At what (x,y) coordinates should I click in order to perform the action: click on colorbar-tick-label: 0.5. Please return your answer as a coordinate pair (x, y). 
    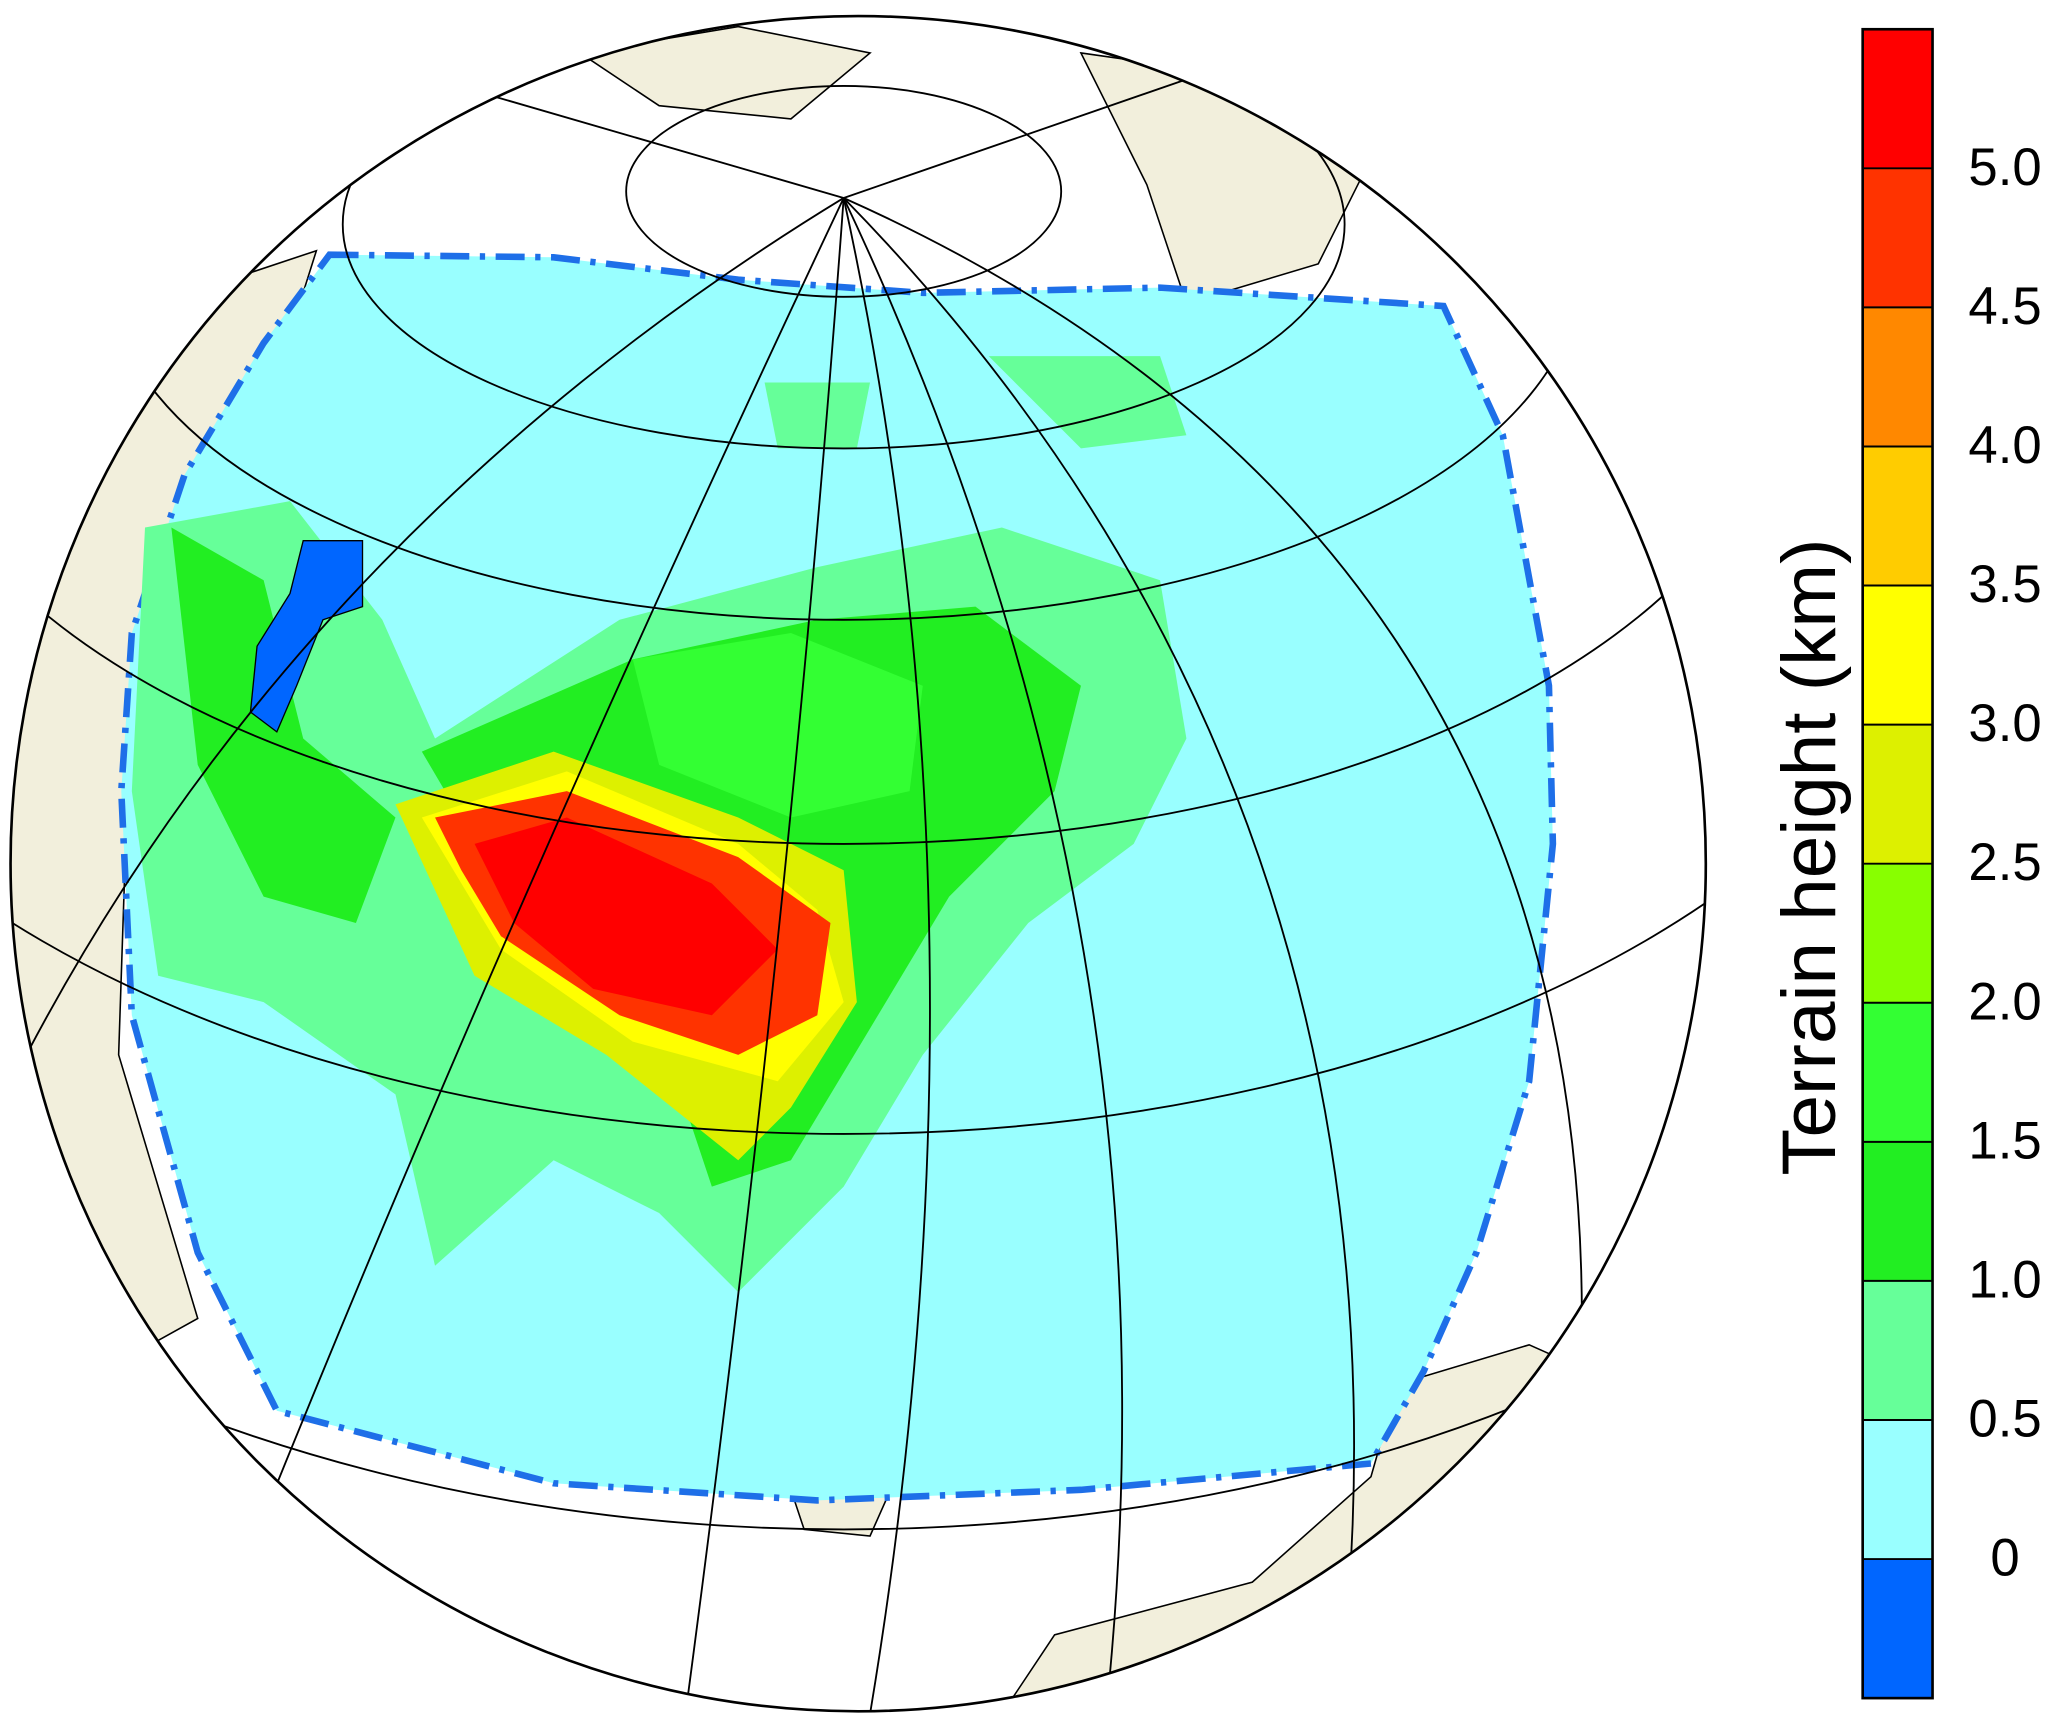
    Looking at the image, I should click on (2004, 1419).